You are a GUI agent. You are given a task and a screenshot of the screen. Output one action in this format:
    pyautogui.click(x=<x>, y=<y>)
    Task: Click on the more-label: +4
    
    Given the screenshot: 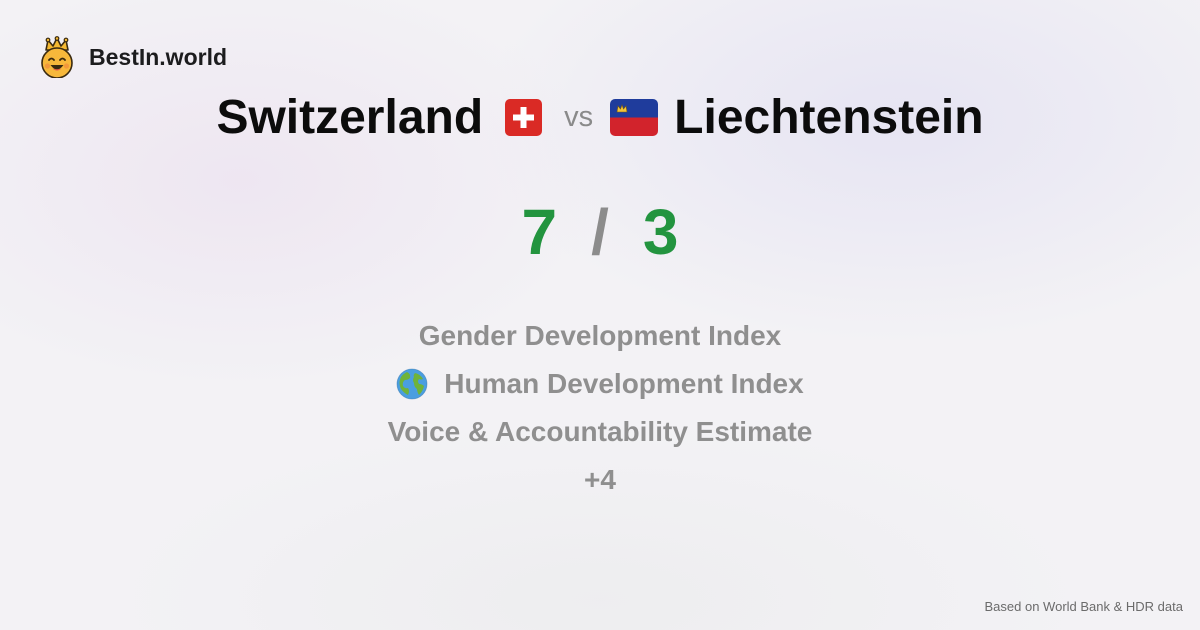 What is the action you would take?
    pyautogui.click(x=600, y=479)
    